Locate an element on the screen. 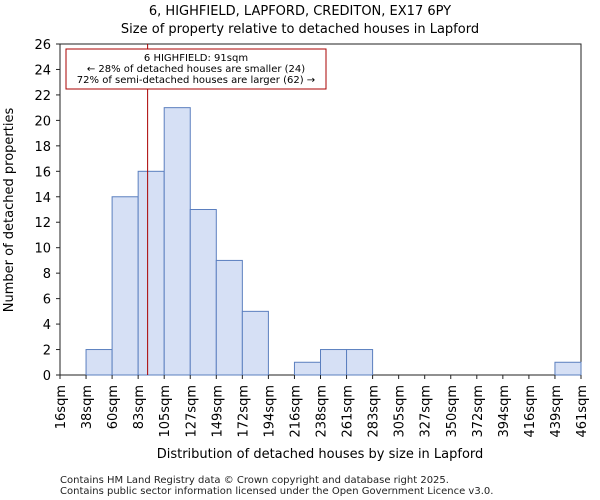  y-tick-label: 18 is located at coordinates (42, 147).